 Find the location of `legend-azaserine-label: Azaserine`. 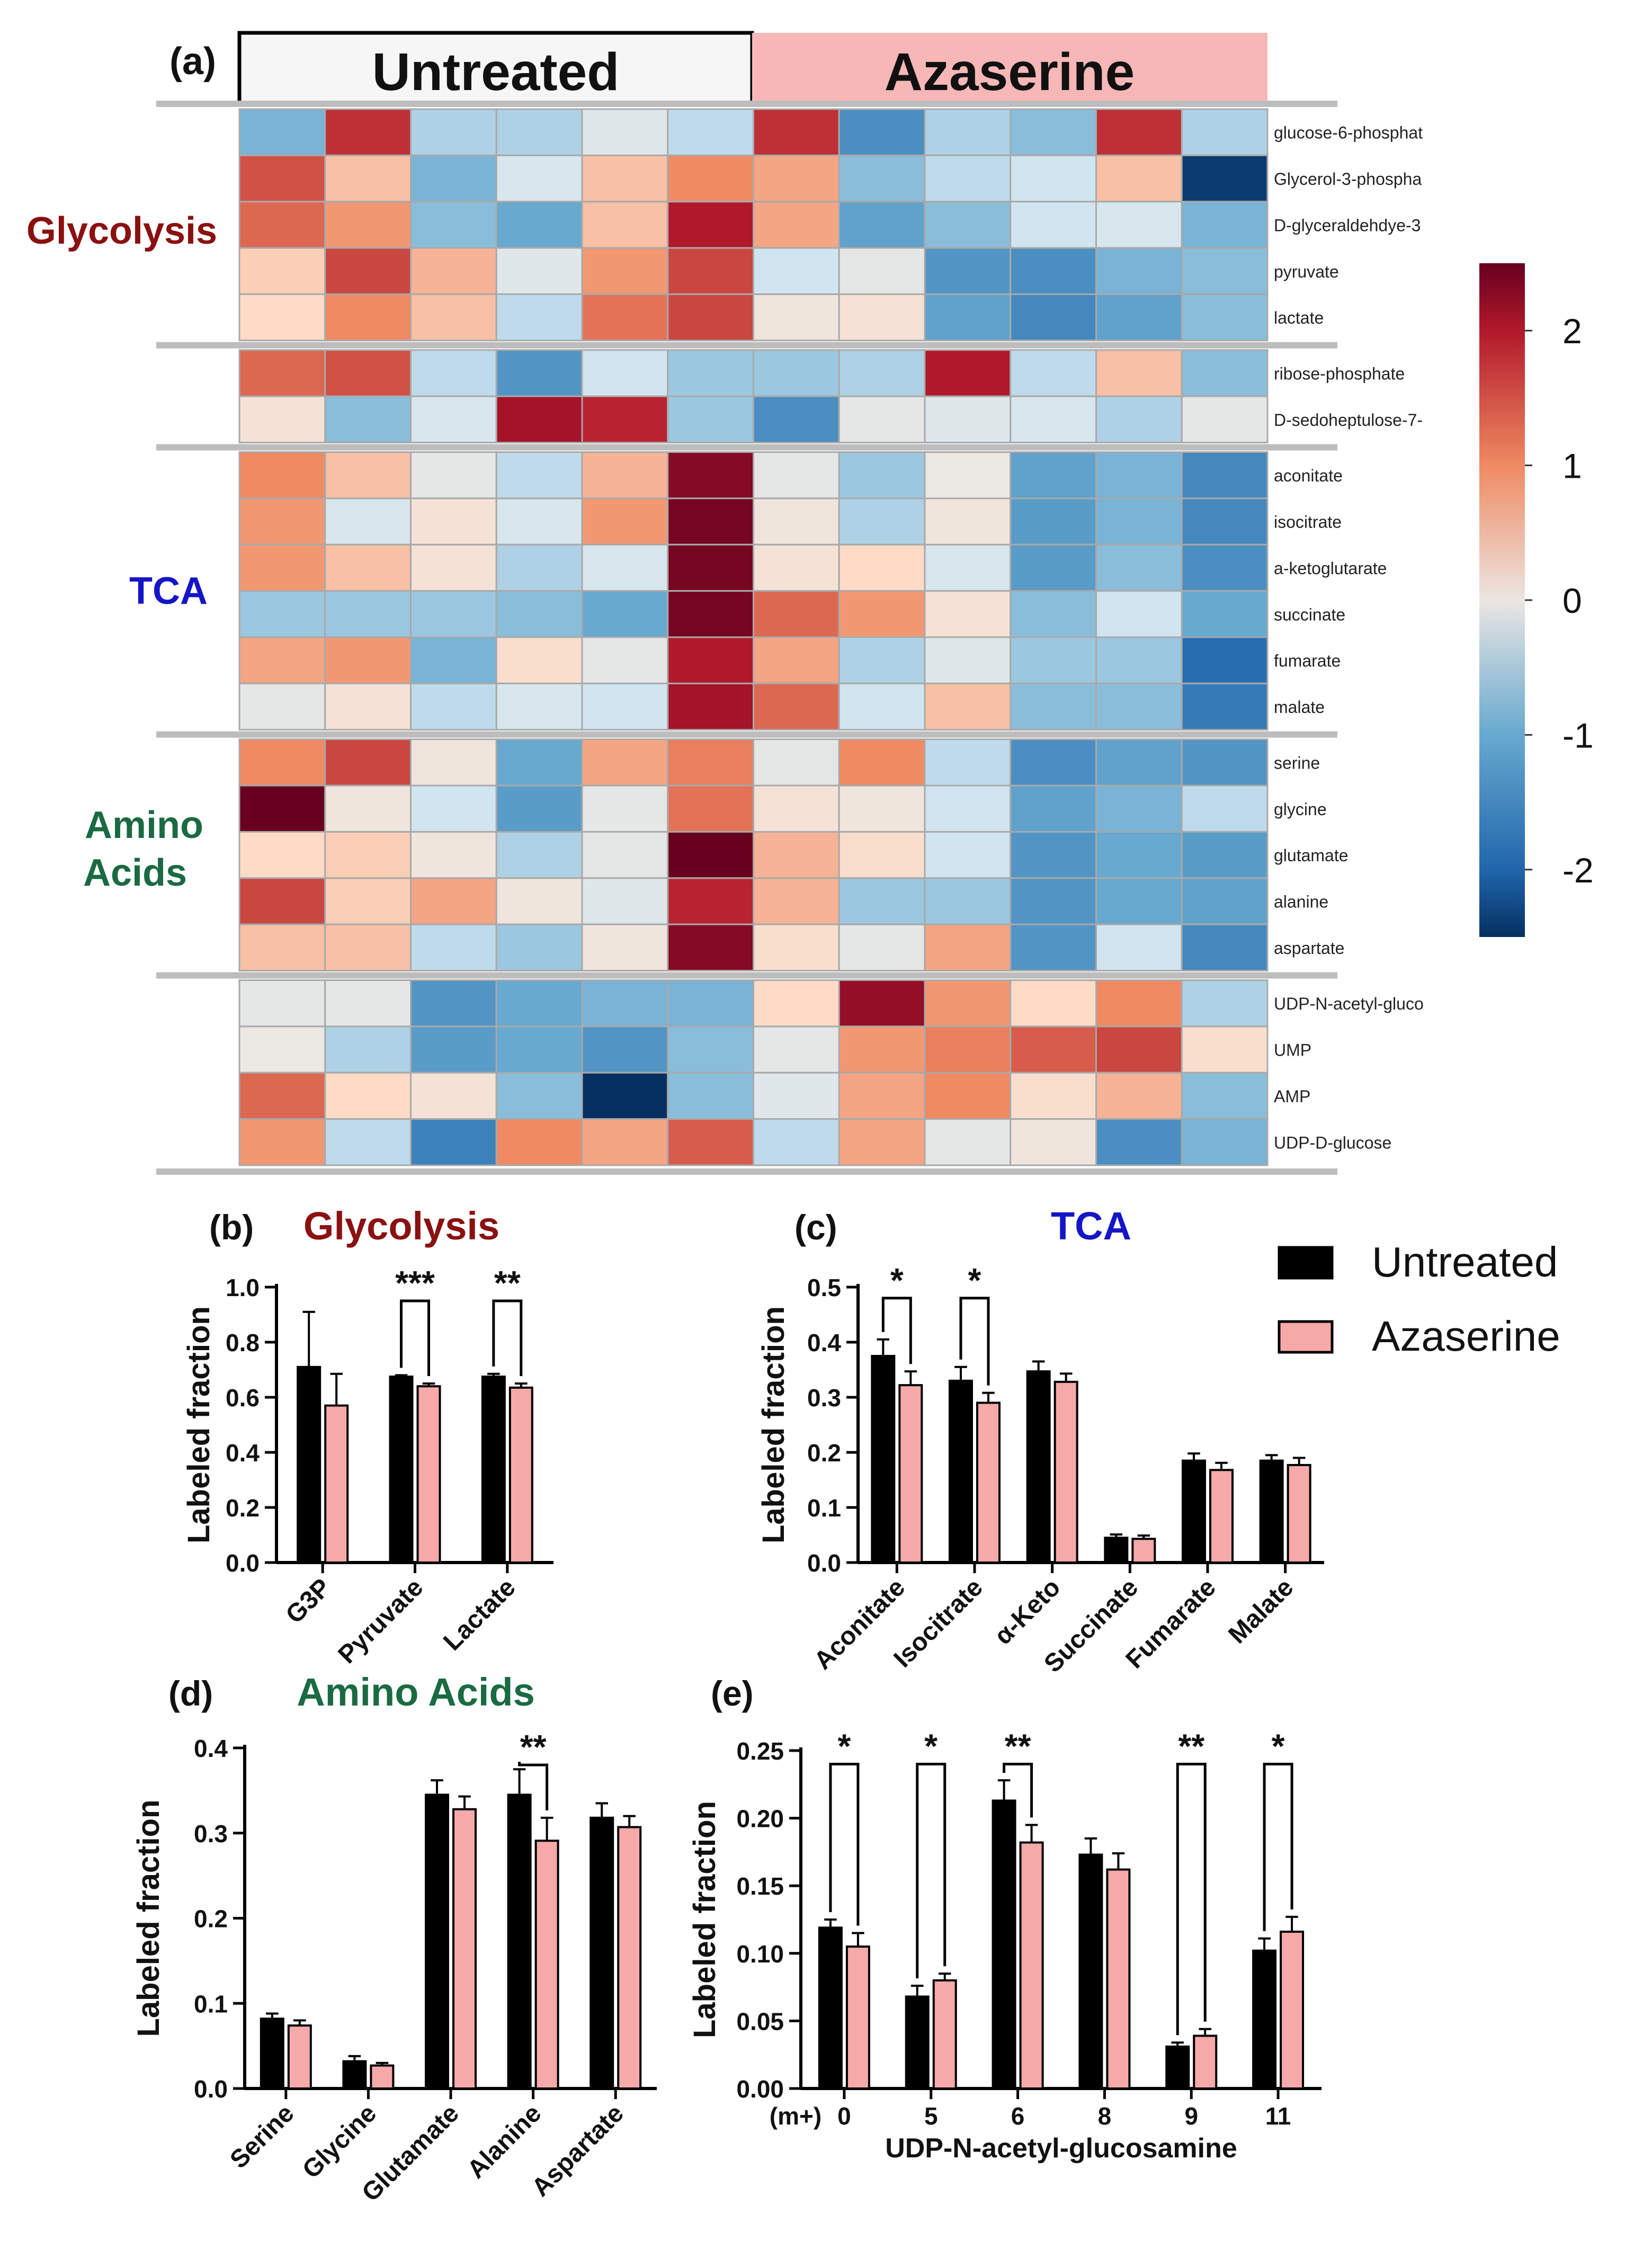

legend-azaserine-label: Azaserine is located at coordinates (1466, 1336).